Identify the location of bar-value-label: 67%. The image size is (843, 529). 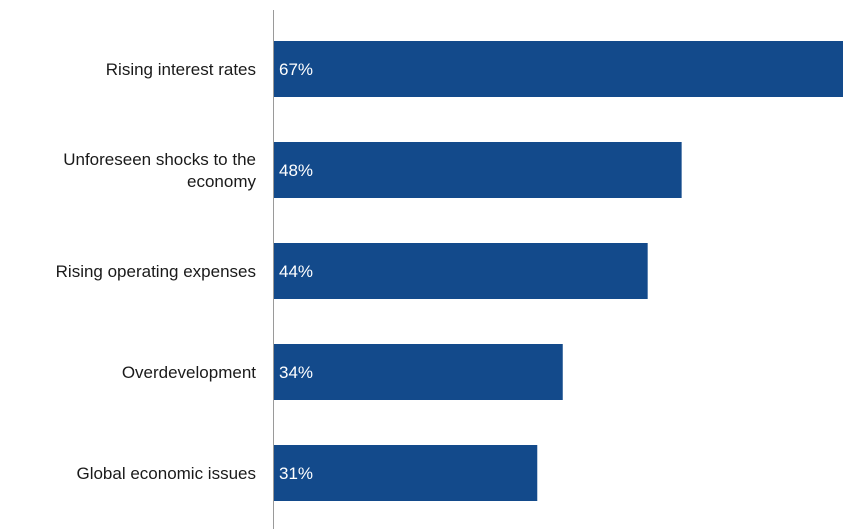
(296, 69).